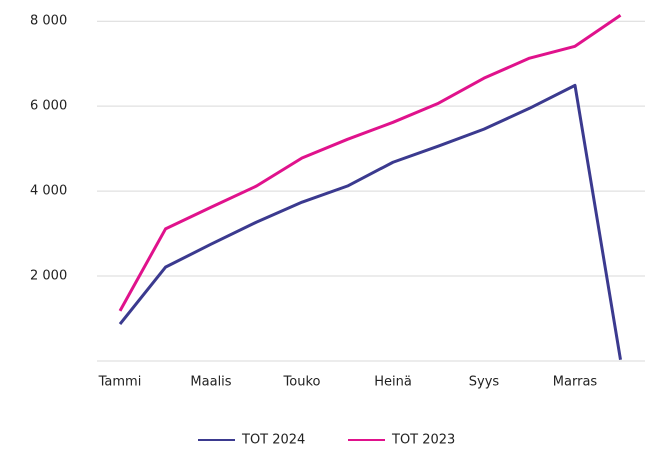  What do you see at coordinates (423, 440) in the screenshot?
I see `legend-label: TOT 2023` at bounding box center [423, 440].